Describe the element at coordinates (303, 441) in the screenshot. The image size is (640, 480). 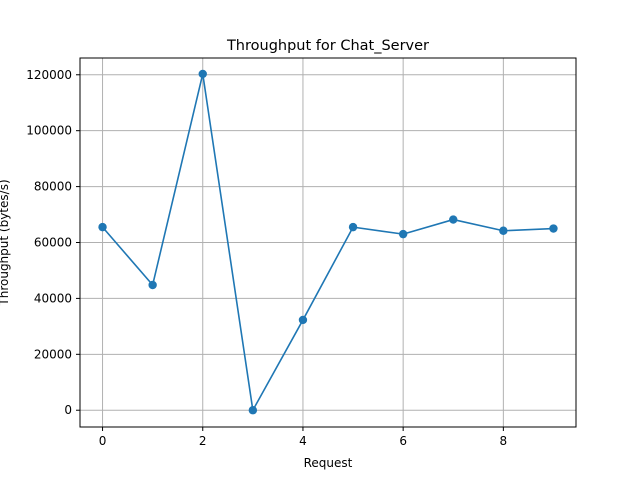
I see `x-tick-label: 4` at that location.